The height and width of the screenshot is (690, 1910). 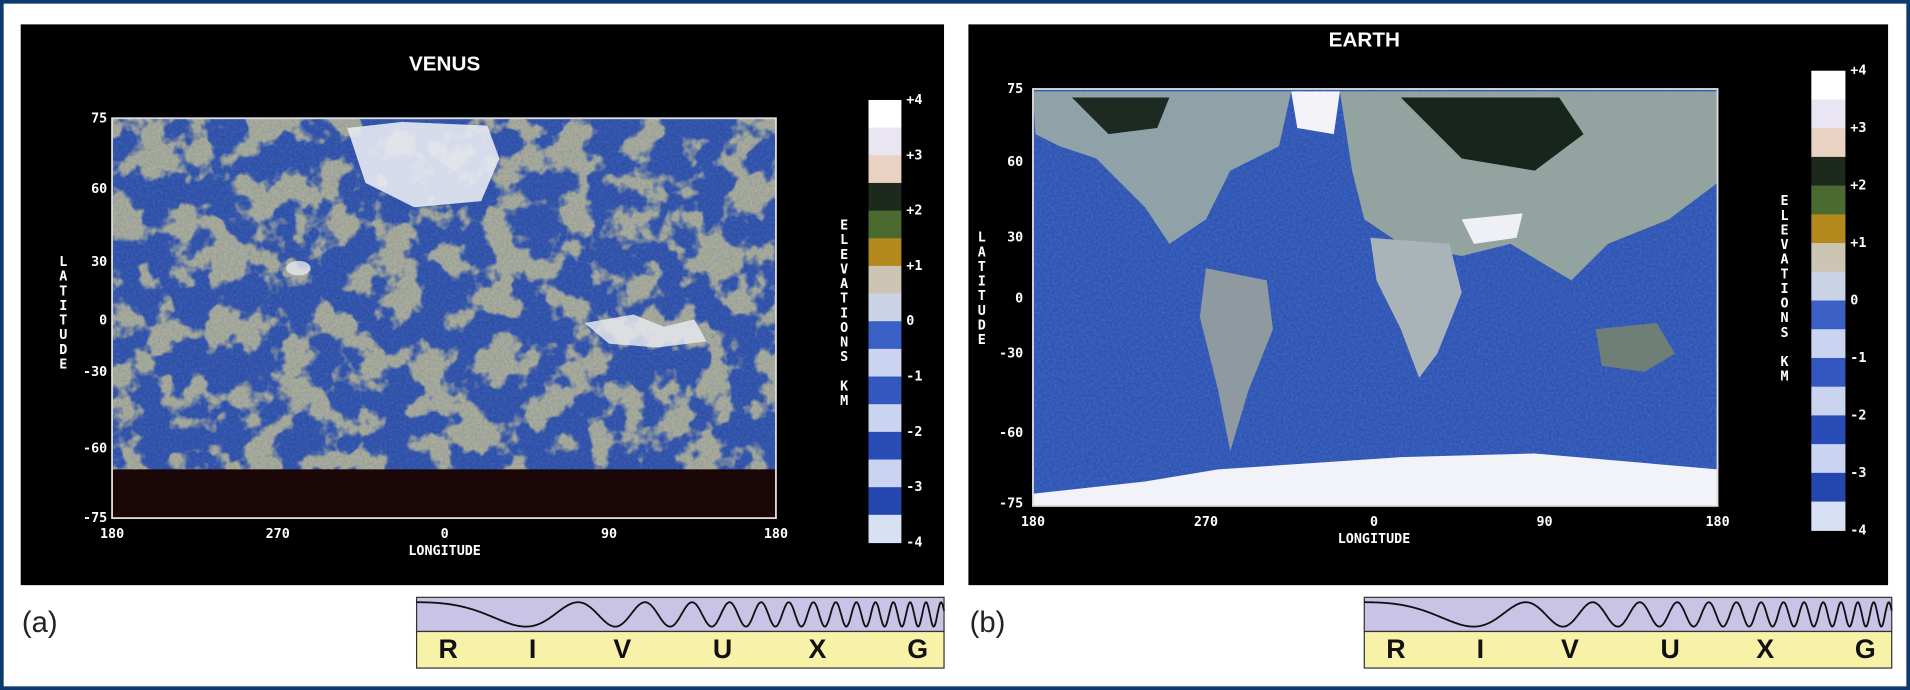 What do you see at coordinates (1858, 473) in the screenshot?
I see `elevation-tick-label: -3` at bounding box center [1858, 473].